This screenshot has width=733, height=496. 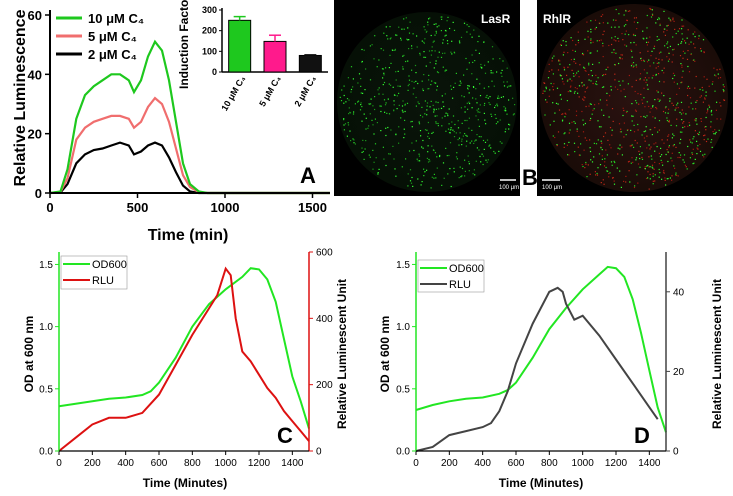 What do you see at coordinates (416, 463) in the screenshot?
I see `xtick-label: 0` at bounding box center [416, 463].